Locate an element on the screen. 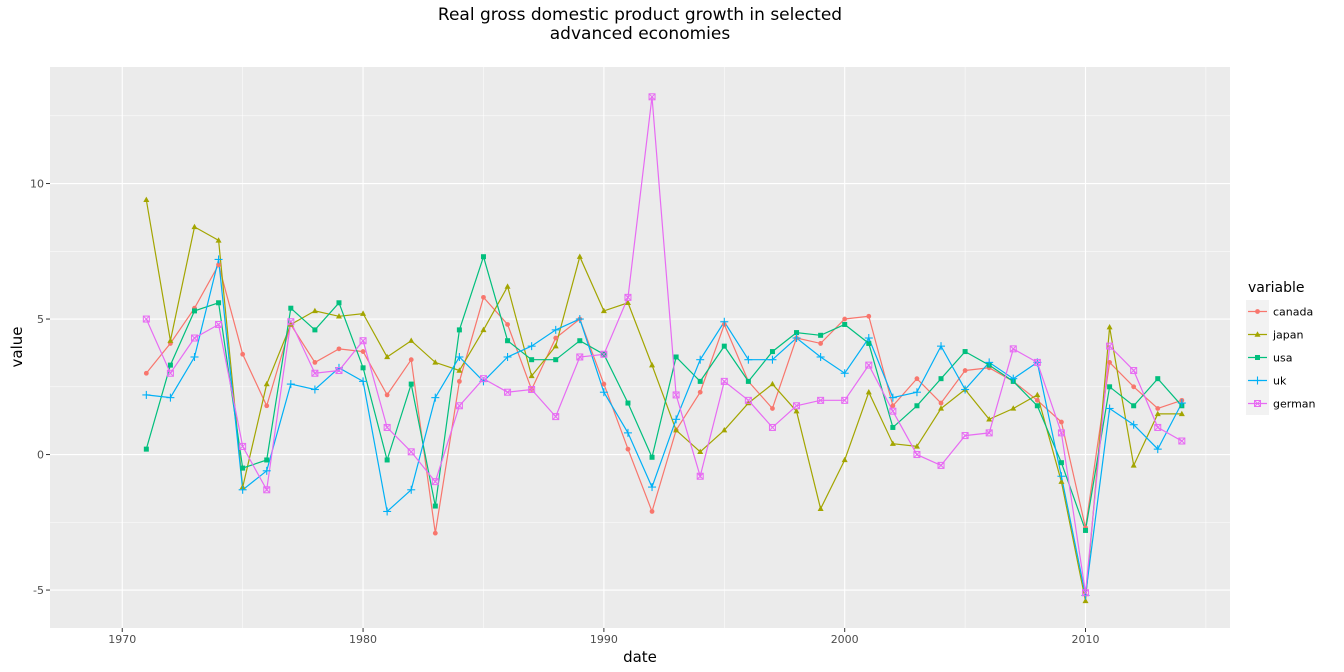 The width and height of the screenshot is (1344, 672). legend-title: variable is located at coordinates (1276, 288).